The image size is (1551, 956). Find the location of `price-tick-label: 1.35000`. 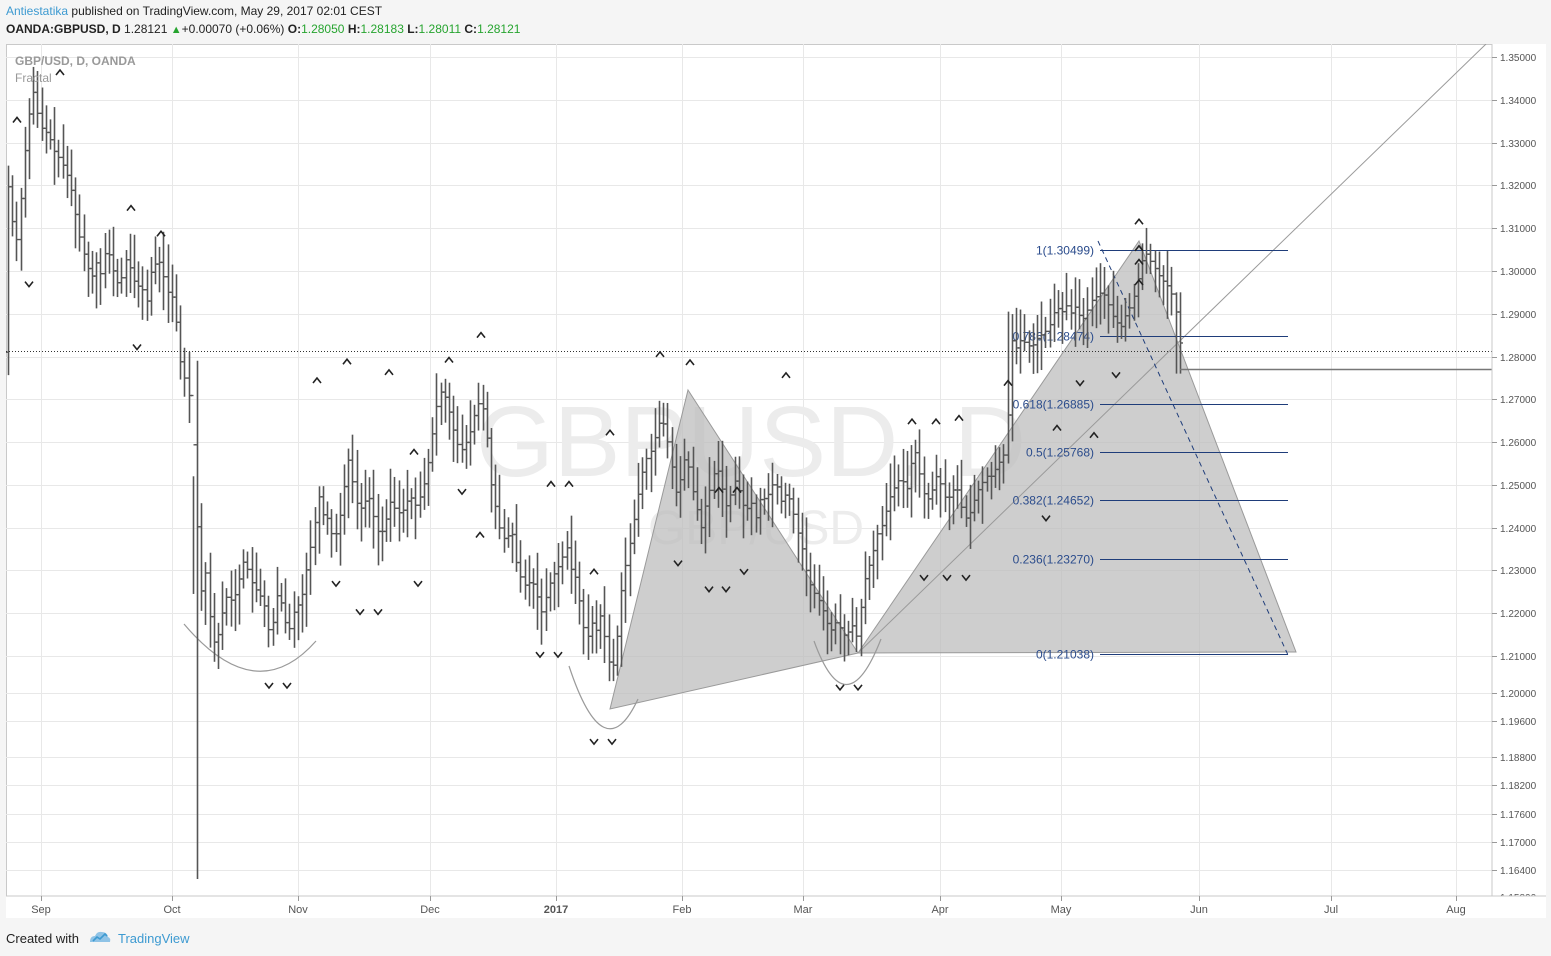

price-tick-label: 1.35000 is located at coordinates (1518, 58).